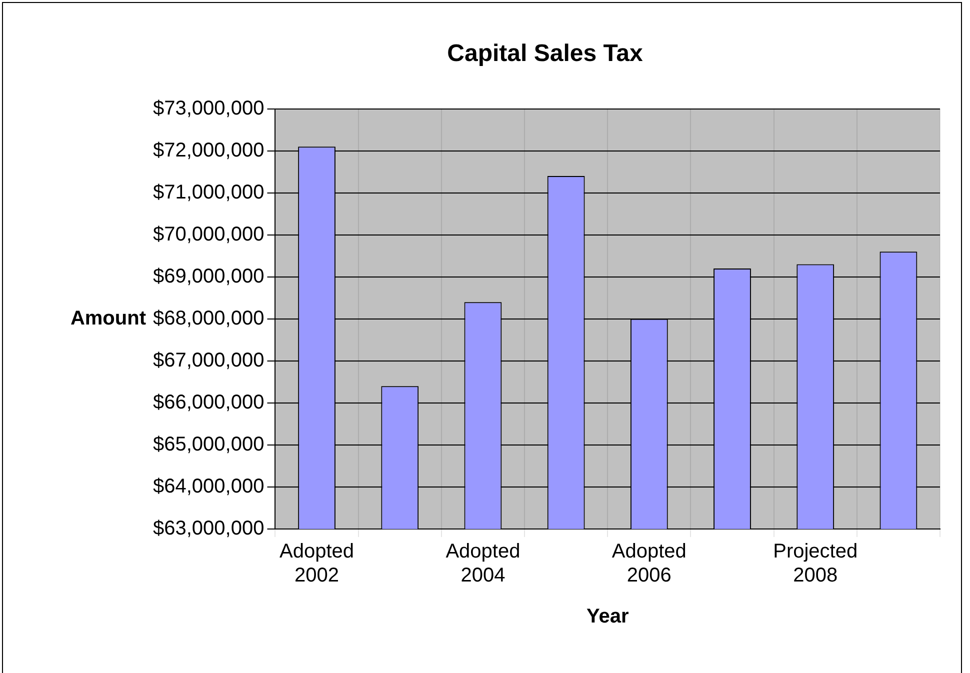  What do you see at coordinates (208, 192) in the screenshot?
I see `y-tick-label: $71,000,000` at bounding box center [208, 192].